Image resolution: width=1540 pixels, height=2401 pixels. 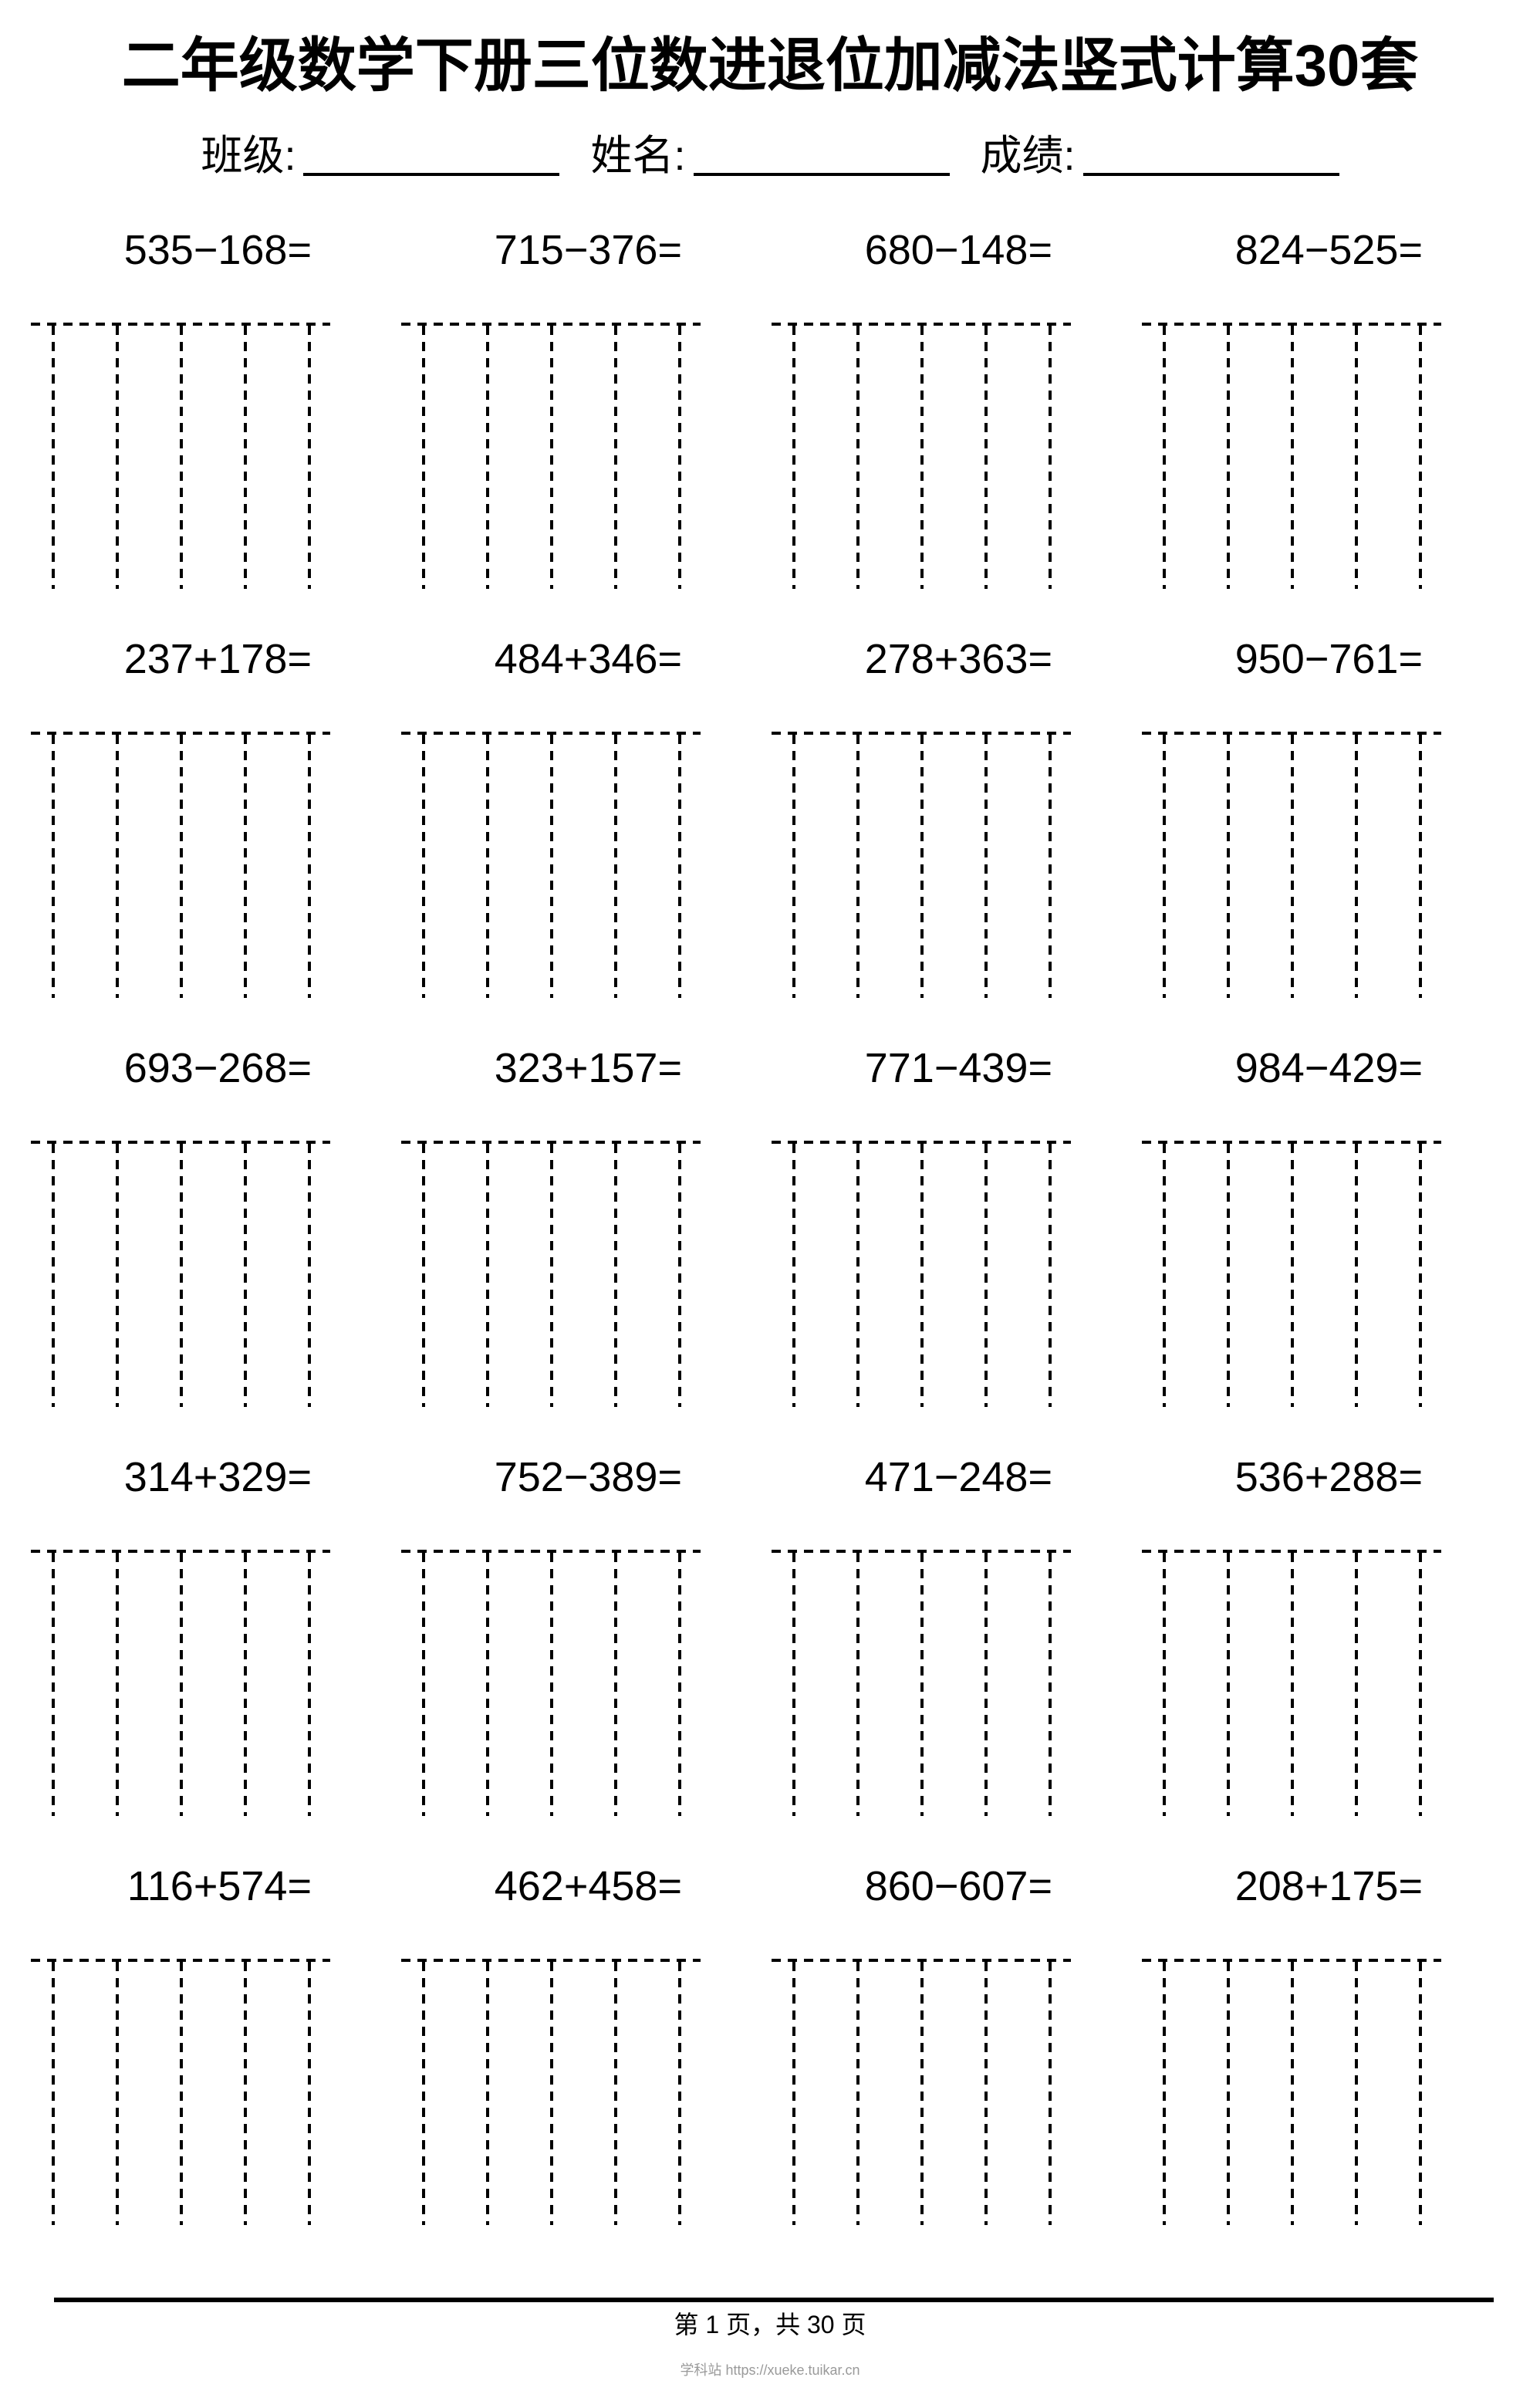 I want to click on class-label: 班级:, so click(x=249, y=156).